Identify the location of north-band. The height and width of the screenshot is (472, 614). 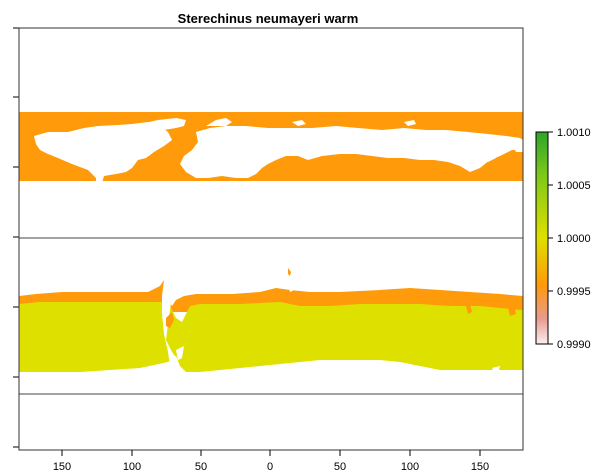
(271, 151).